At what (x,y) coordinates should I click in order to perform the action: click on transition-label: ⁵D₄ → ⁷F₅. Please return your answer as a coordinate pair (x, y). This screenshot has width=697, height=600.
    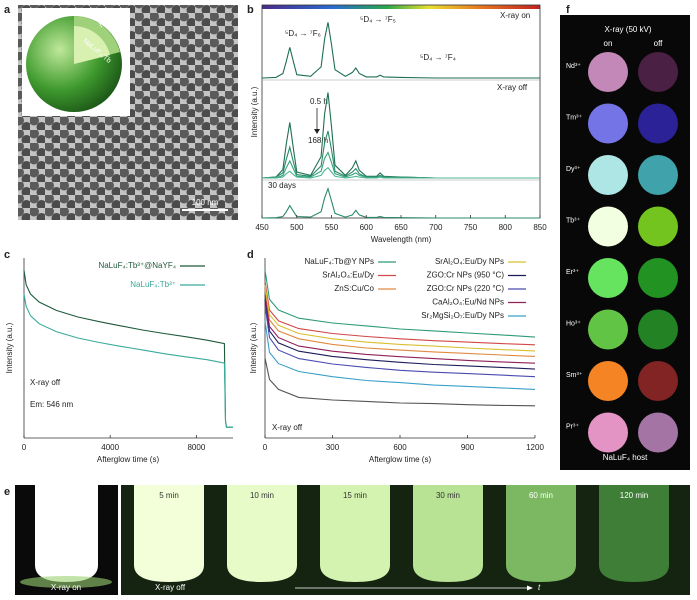
    Looking at the image, I should click on (378, 19).